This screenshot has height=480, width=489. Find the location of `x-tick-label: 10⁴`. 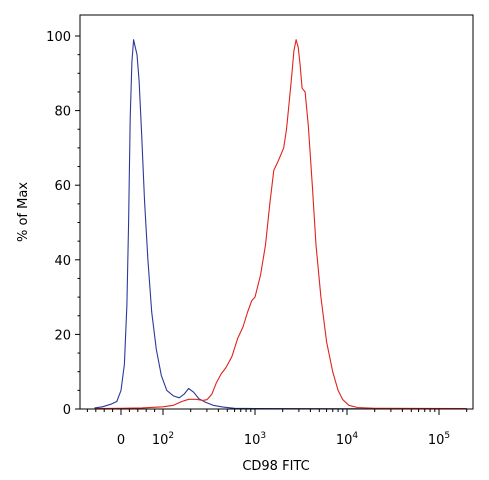

x-tick-label: 10⁴ is located at coordinates (347, 439).